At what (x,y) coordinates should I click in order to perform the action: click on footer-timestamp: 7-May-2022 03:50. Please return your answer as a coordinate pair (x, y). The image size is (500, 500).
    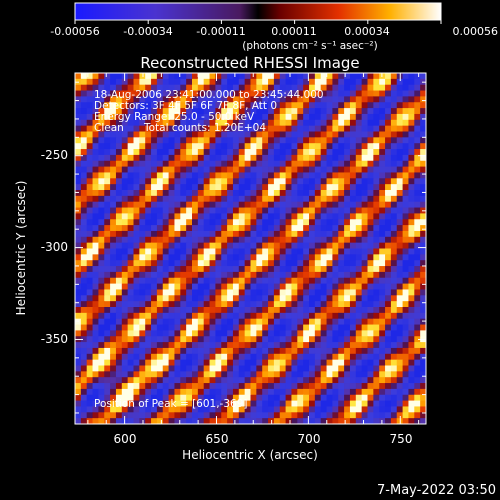
    Looking at the image, I should click on (436, 490).